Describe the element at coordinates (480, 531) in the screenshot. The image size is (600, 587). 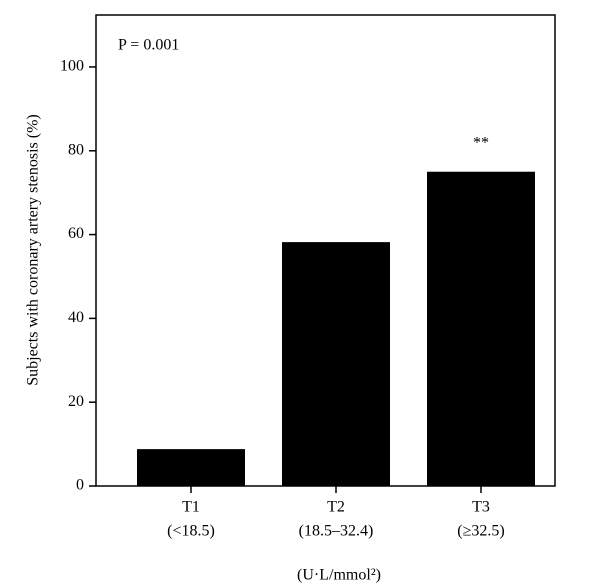
I see `x-tick-sublabel: (≥32.5)` at that location.